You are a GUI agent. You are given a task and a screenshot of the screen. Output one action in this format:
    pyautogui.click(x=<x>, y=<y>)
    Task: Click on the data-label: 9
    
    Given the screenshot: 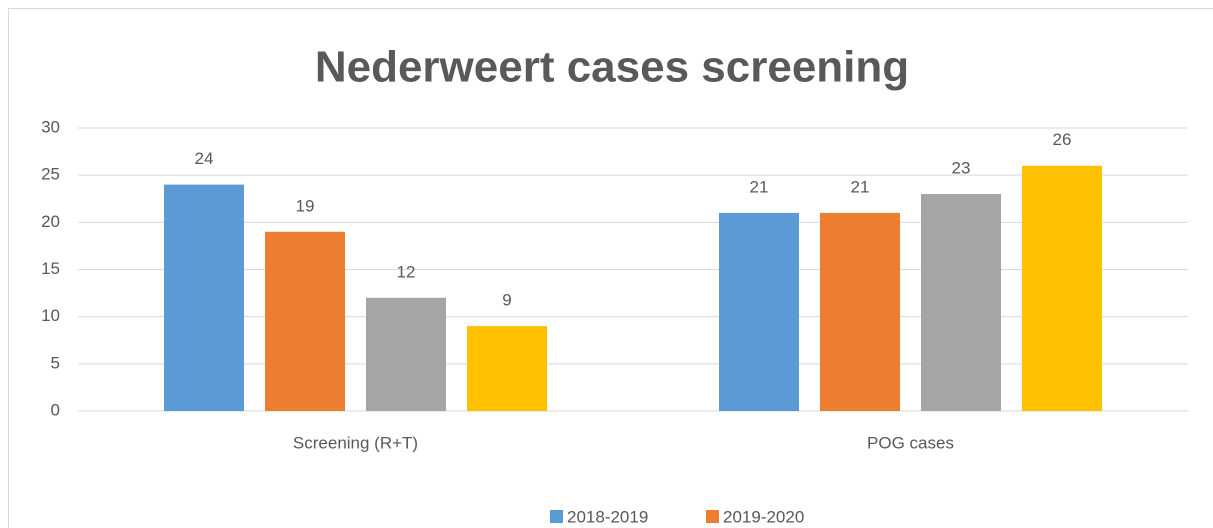 What is the action you would take?
    pyautogui.click(x=506, y=300)
    